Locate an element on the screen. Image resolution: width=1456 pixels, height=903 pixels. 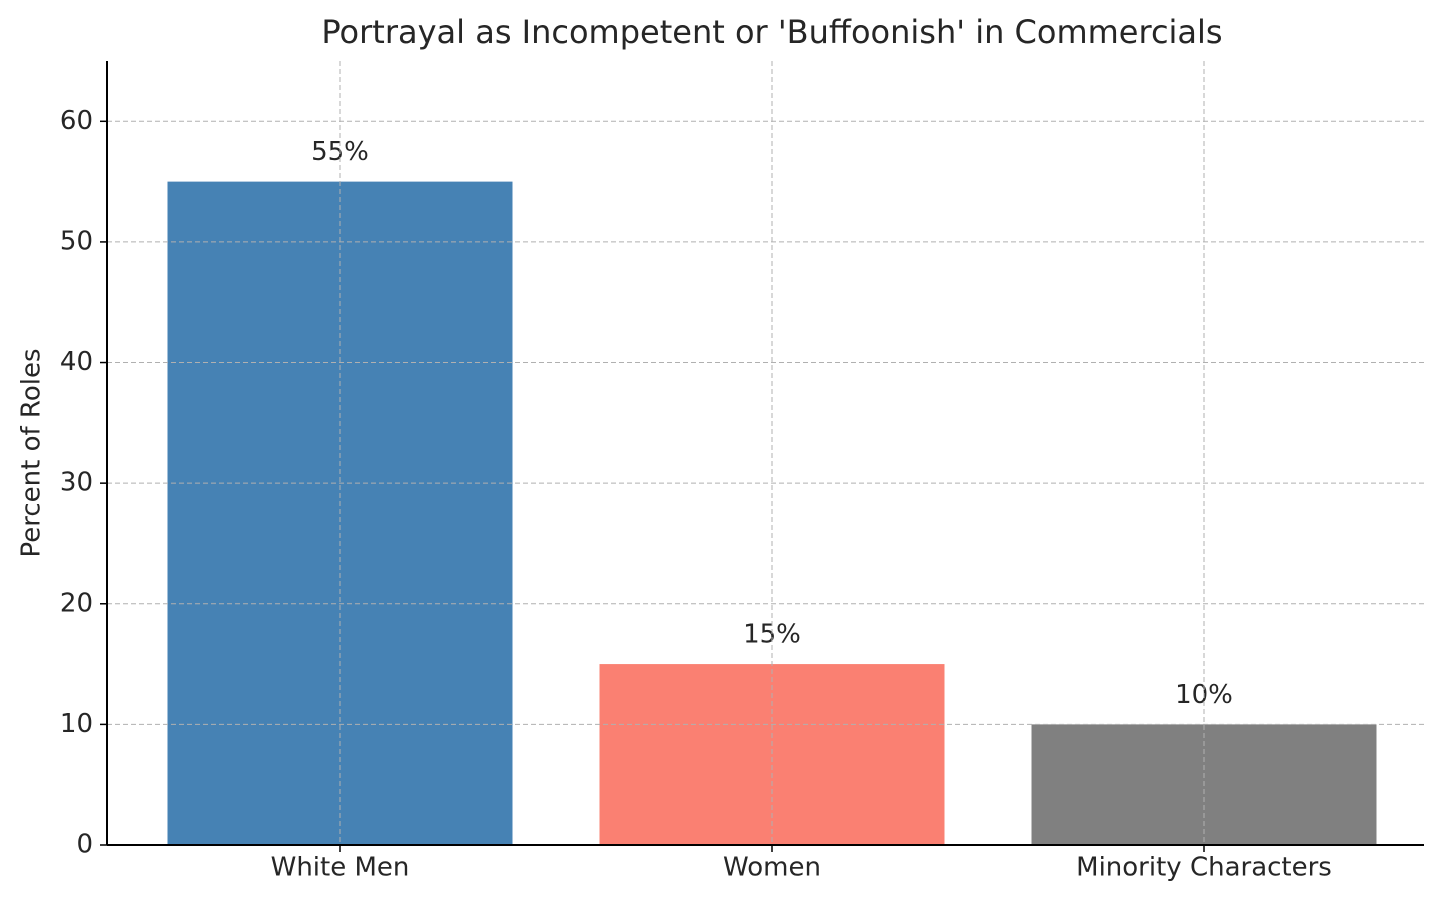
y-tick-label: 50 is located at coordinates (76, 241).